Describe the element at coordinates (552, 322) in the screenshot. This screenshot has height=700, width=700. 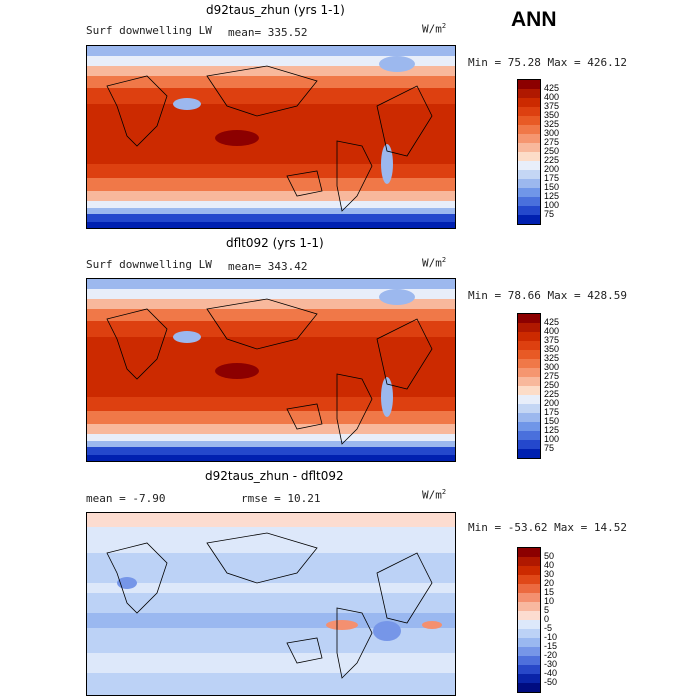
I see `colorbar-label: 425` at that location.